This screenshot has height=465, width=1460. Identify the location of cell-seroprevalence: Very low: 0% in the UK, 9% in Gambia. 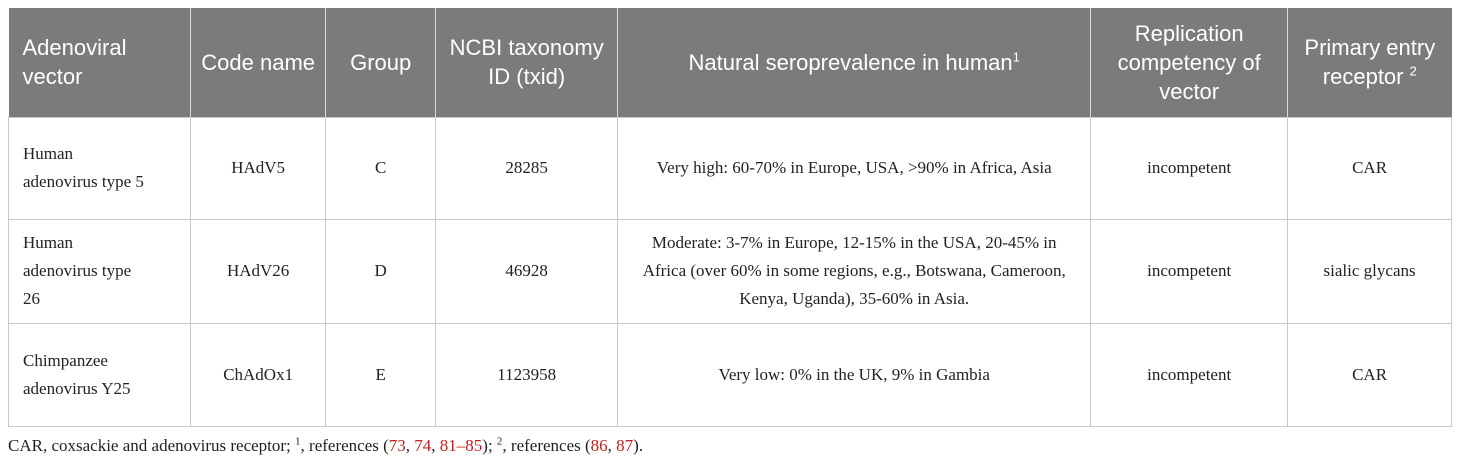
(854, 374).